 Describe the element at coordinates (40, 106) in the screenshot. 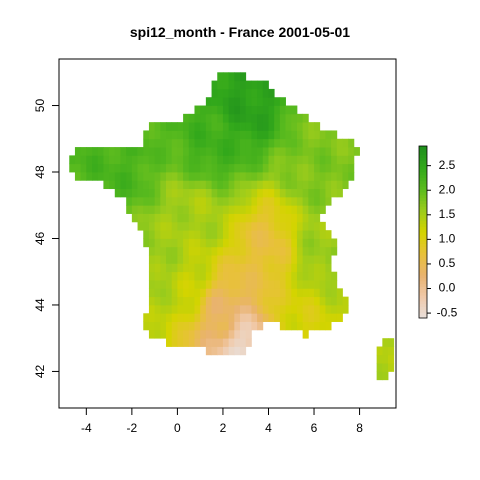

I see `y-tick-label: 50` at that location.